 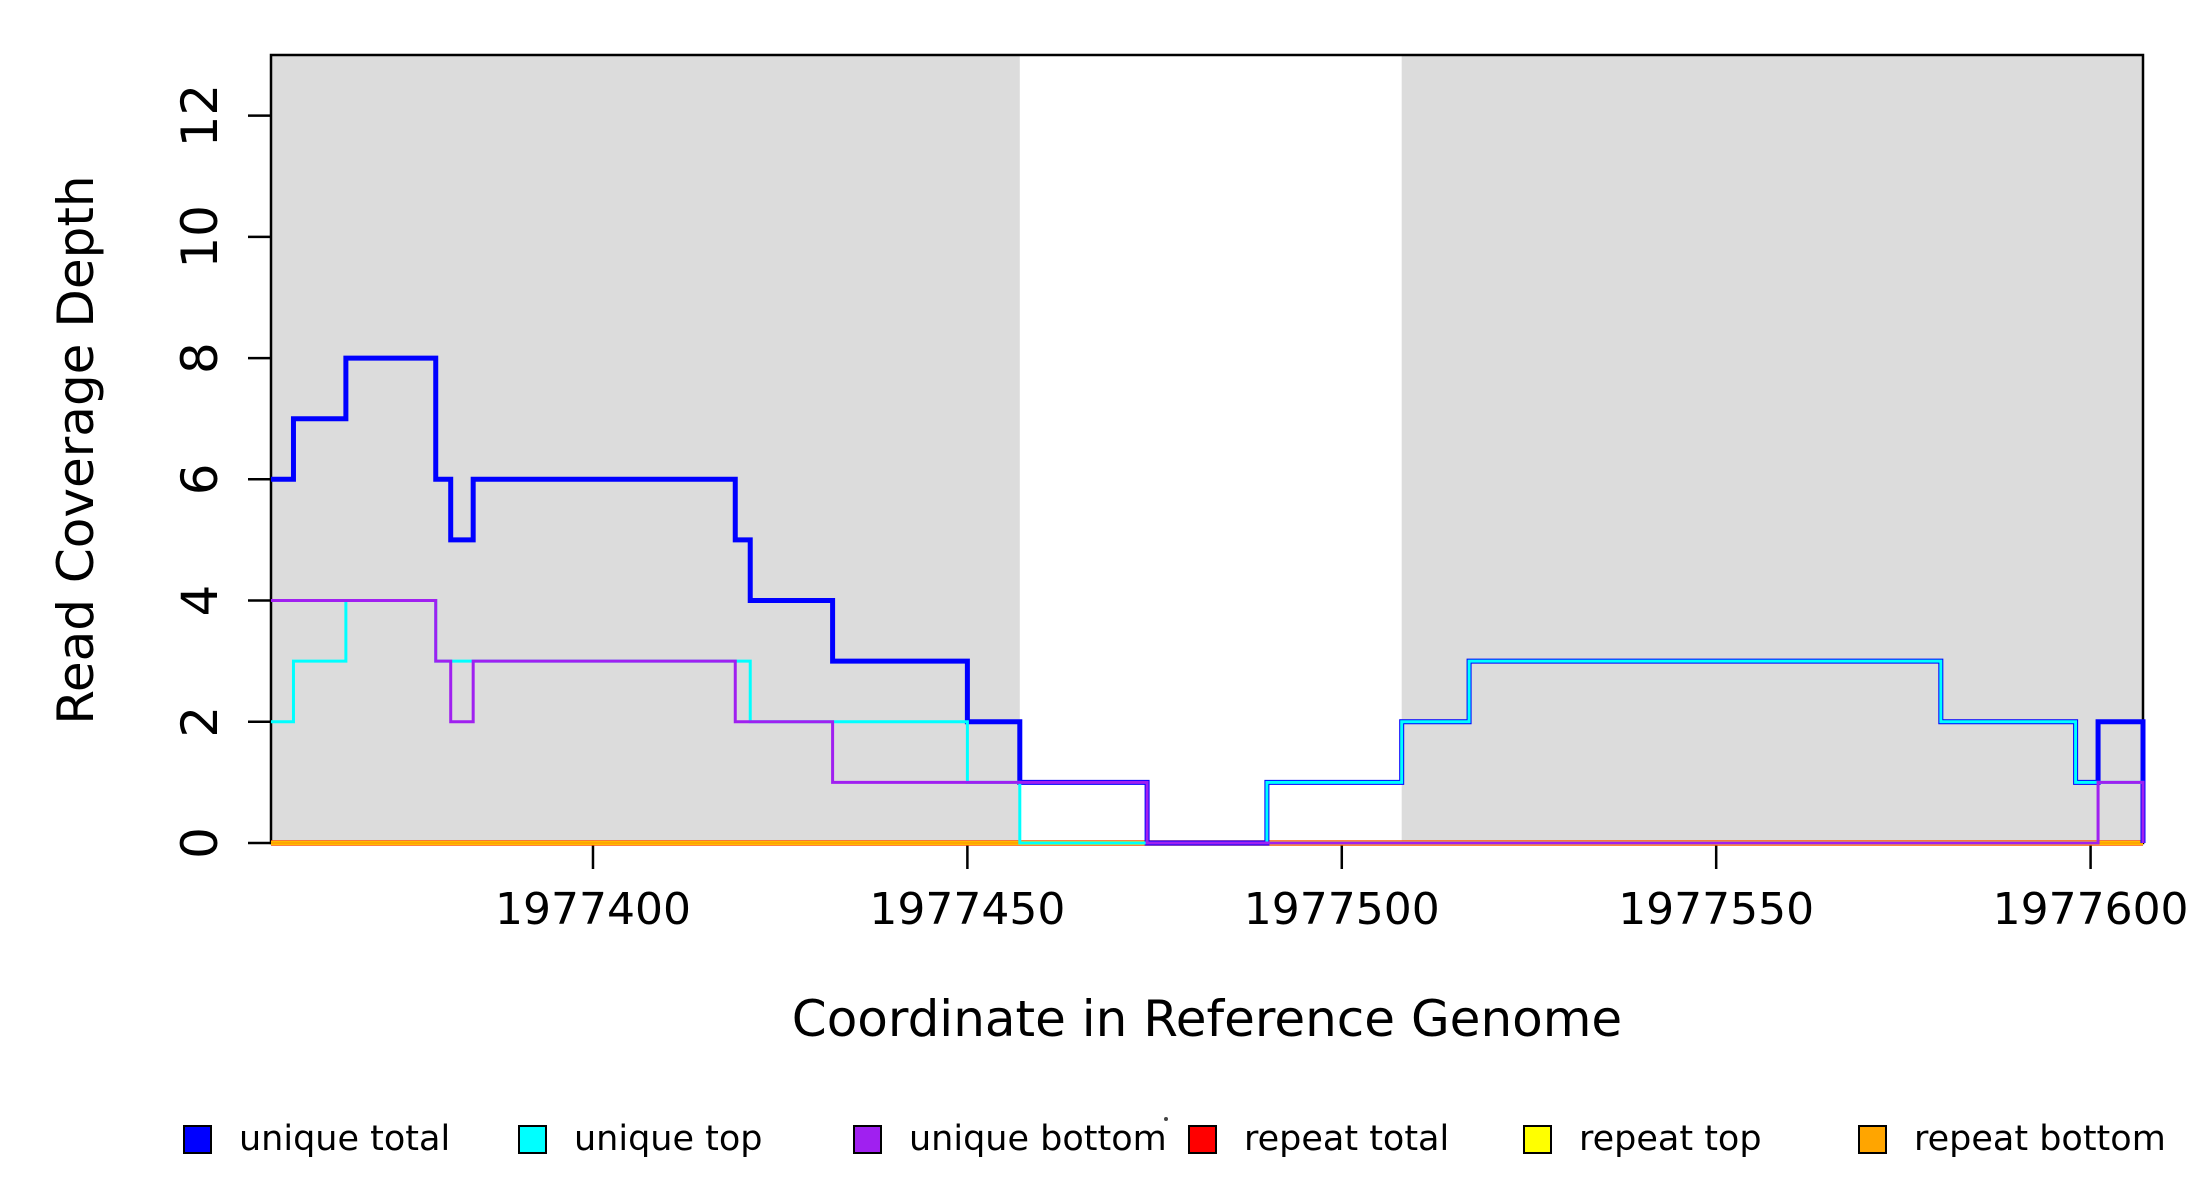 I want to click on x-tick-label: 1977550, so click(x=1716, y=909).